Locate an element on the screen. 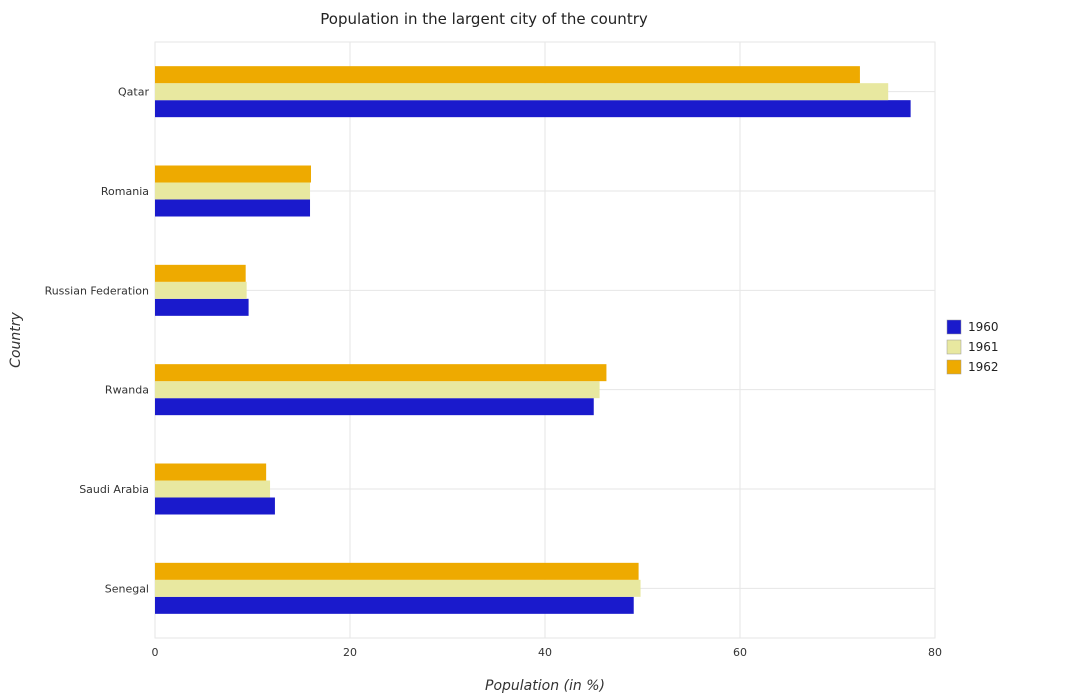 This screenshot has height=700, width=1076. legend-label: 1960 is located at coordinates (983, 327).